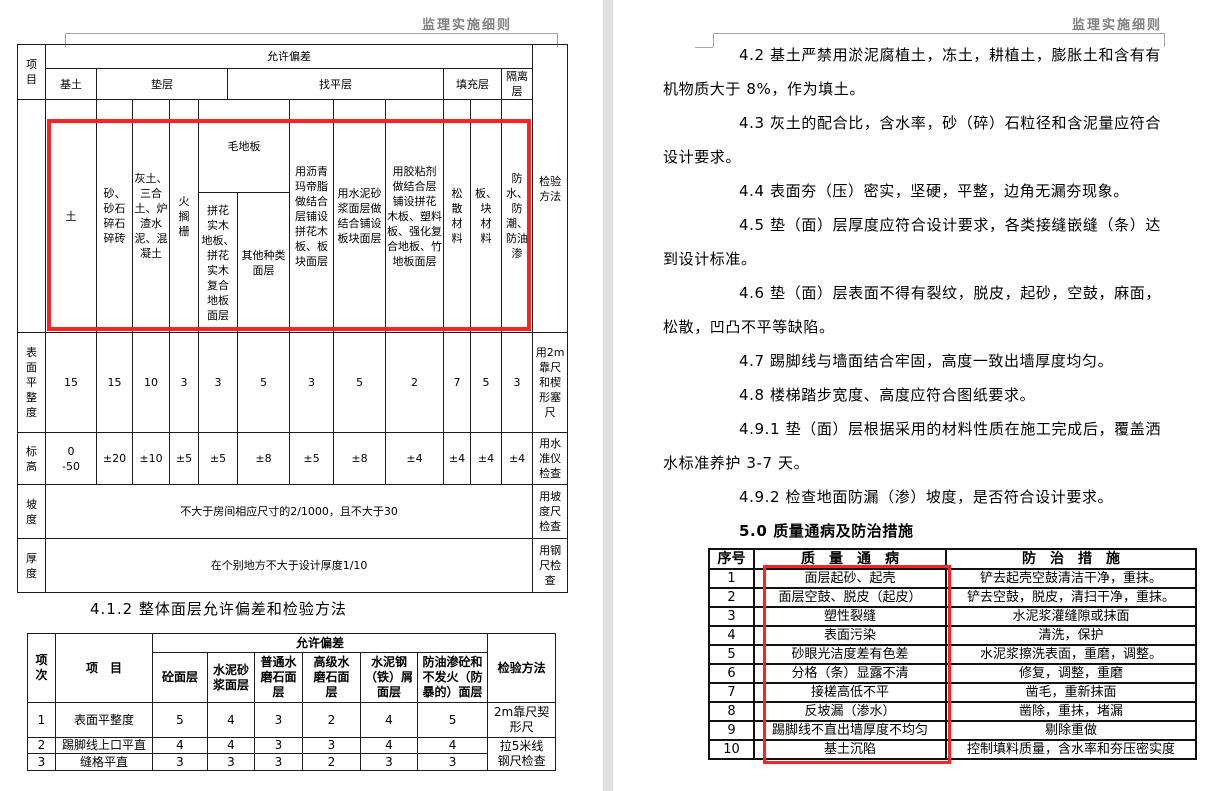  I want to click on group-header: 基土, so click(71, 84).